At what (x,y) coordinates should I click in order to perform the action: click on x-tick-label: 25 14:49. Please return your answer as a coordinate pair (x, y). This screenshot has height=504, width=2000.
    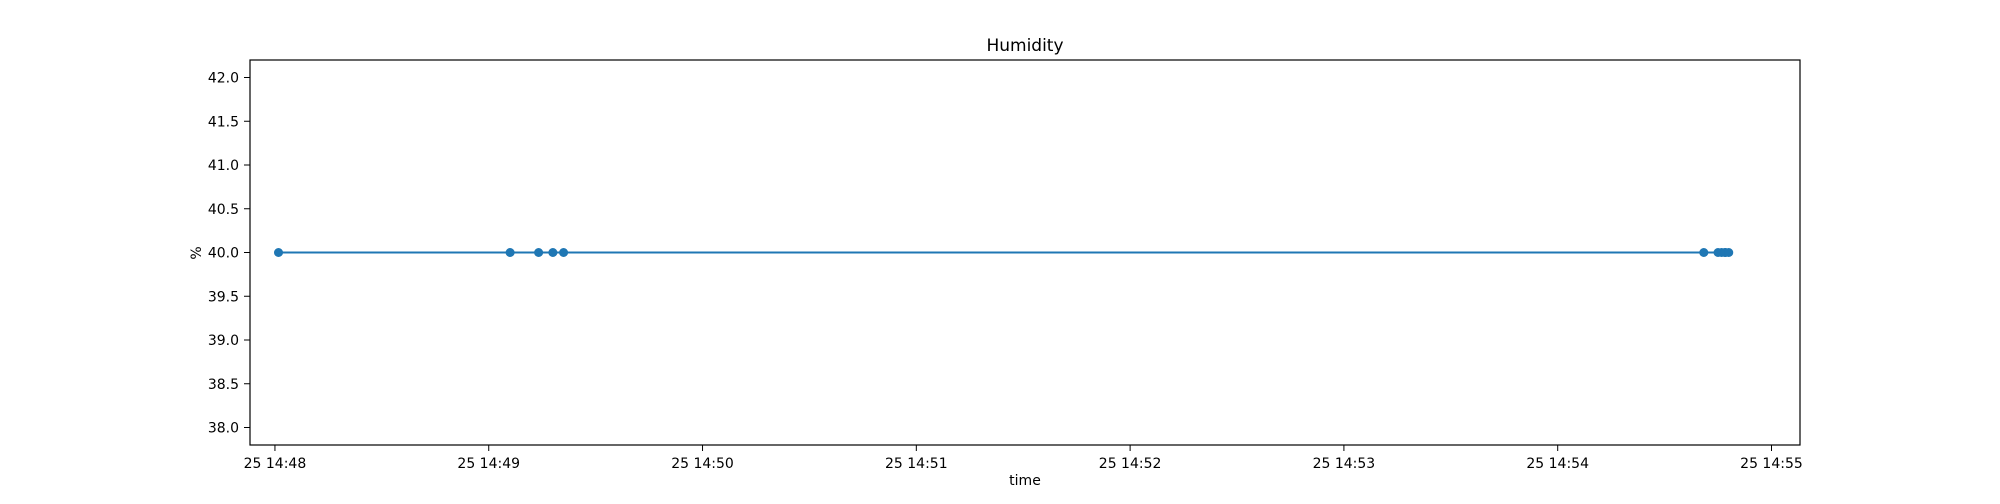
    Looking at the image, I should click on (488, 464).